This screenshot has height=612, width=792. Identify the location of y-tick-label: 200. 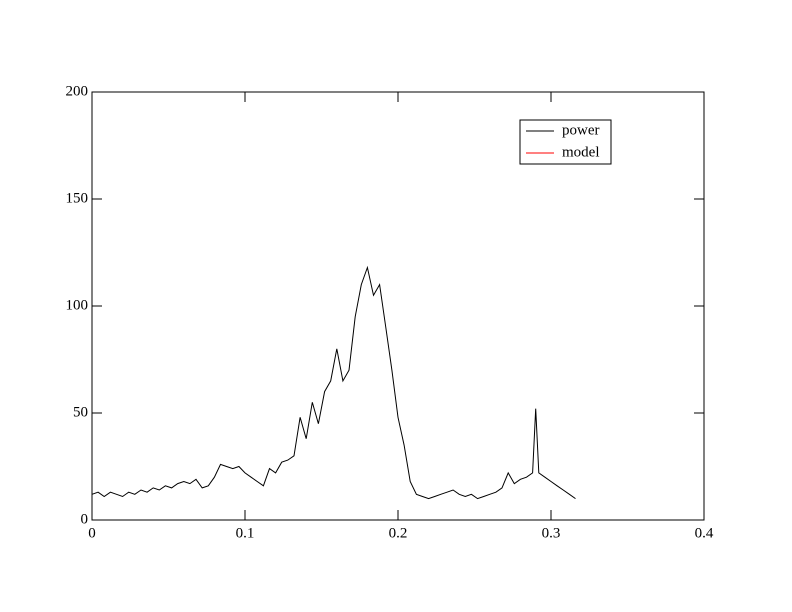
(77, 91).